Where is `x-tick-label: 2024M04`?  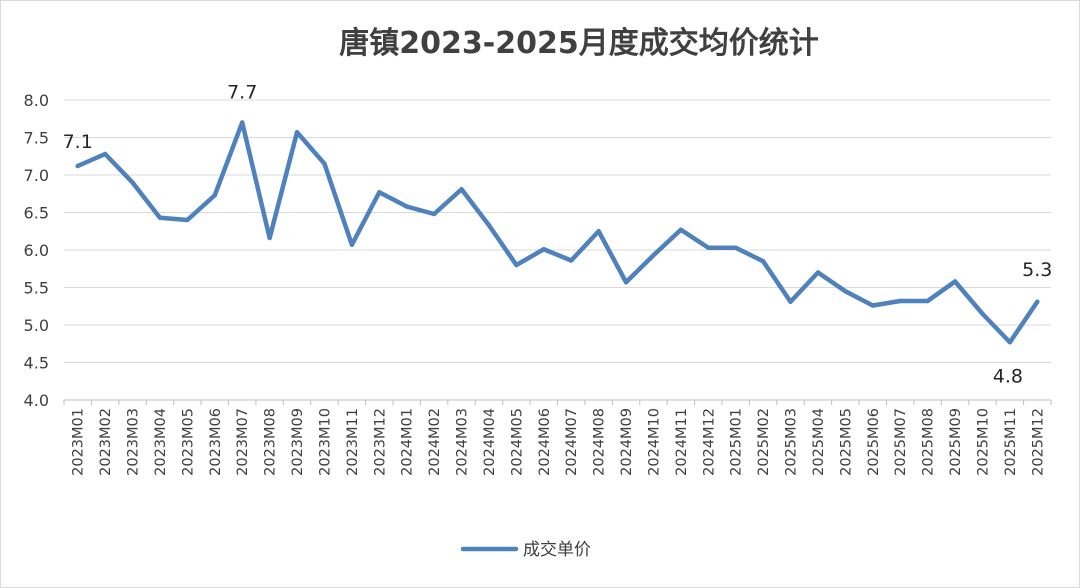 x-tick-label: 2024M04 is located at coordinates (490, 442).